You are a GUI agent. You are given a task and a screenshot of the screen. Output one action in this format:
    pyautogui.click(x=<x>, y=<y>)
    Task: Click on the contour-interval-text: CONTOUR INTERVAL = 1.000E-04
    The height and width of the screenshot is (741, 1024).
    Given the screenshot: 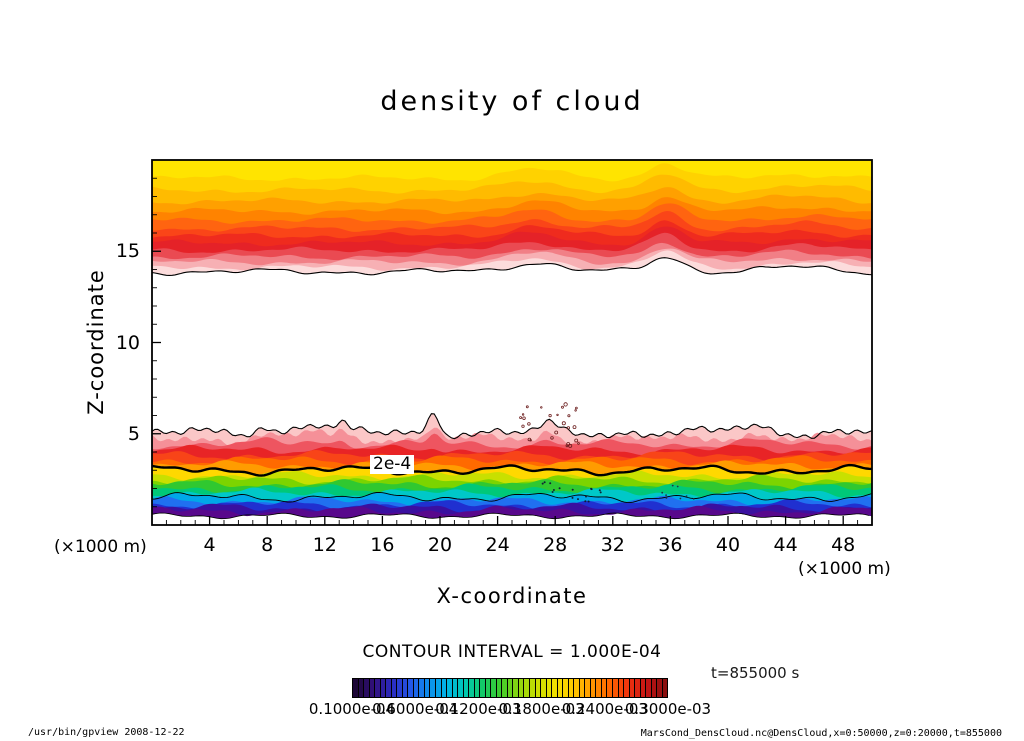 What is the action you would take?
    pyautogui.click(x=512, y=652)
    